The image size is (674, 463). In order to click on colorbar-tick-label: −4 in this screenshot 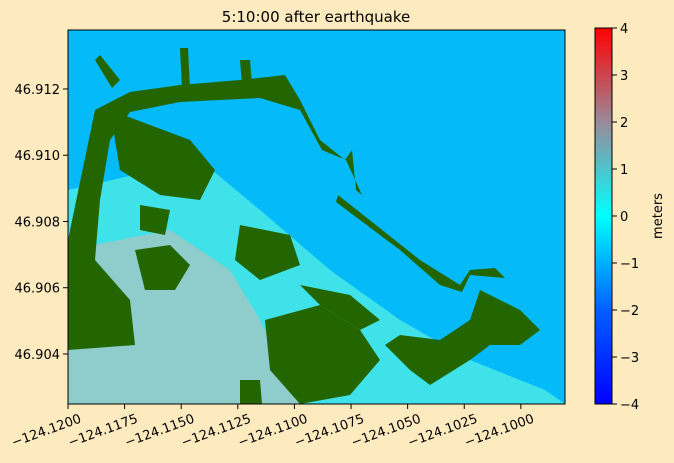, I will do `click(629, 405)`.